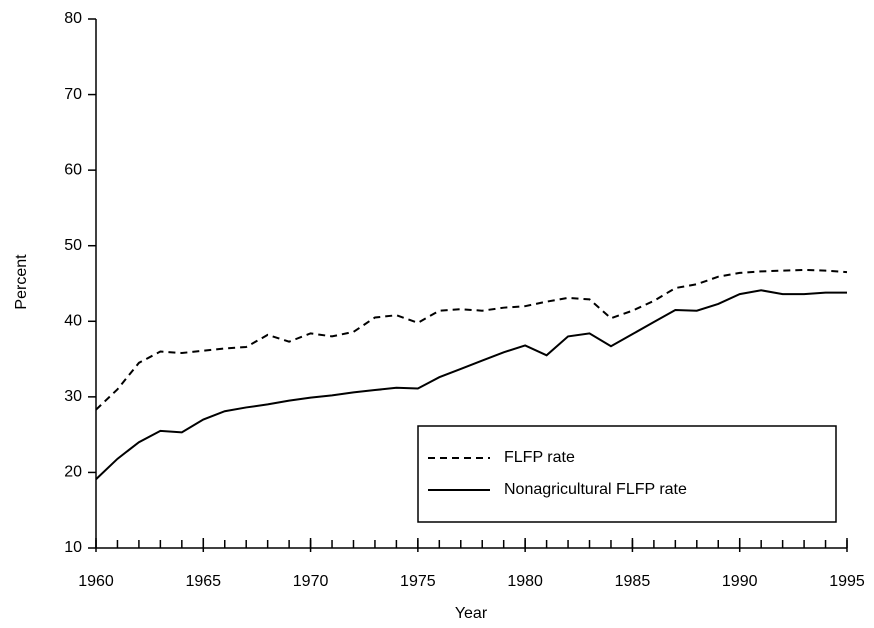 This screenshot has width=874, height=628. Describe the element at coordinates (627, 474) in the screenshot. I see `legend-box` at that location.